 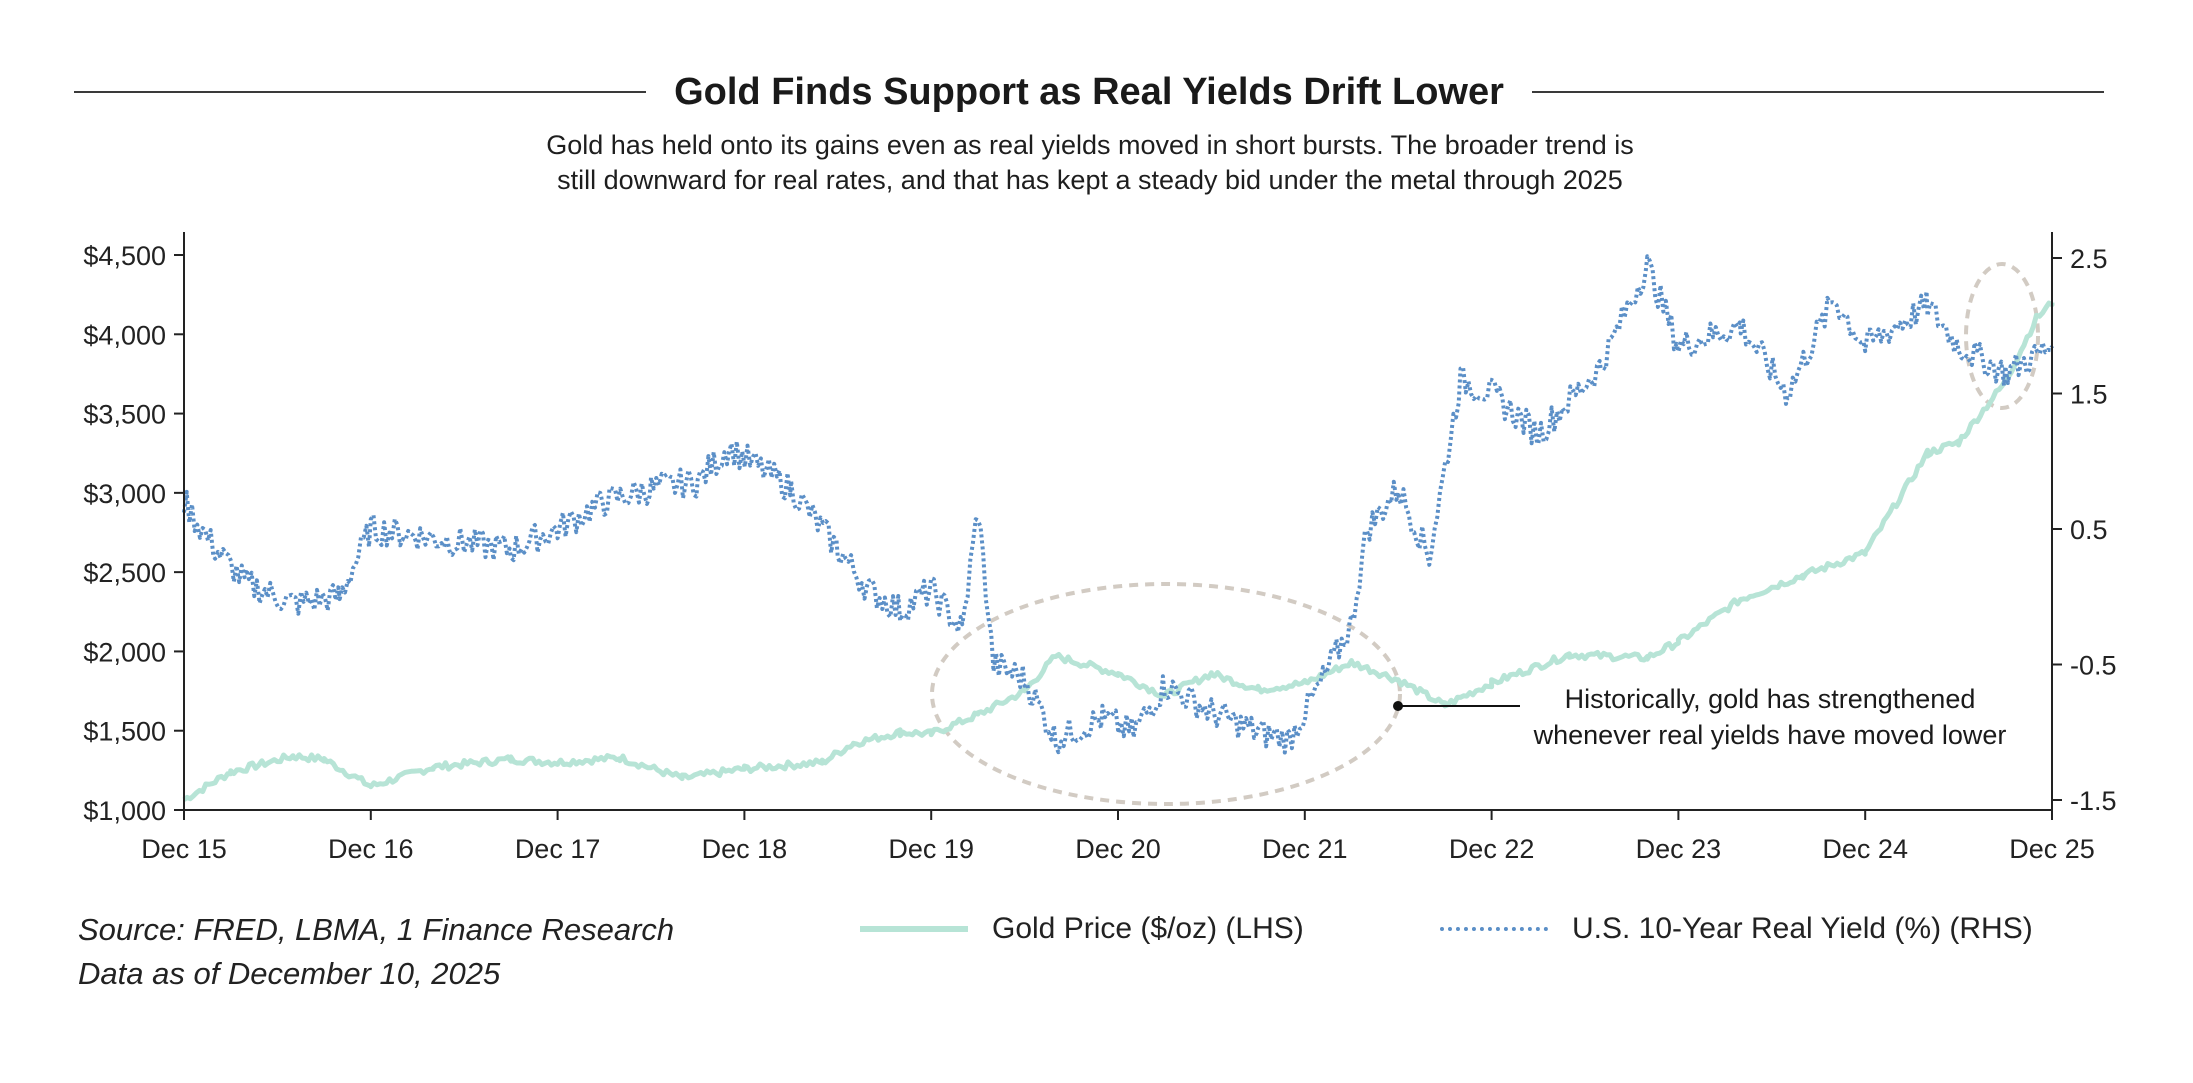 I want to click on y-right-tick-label: 1.5, so click(x=2089, y=395).